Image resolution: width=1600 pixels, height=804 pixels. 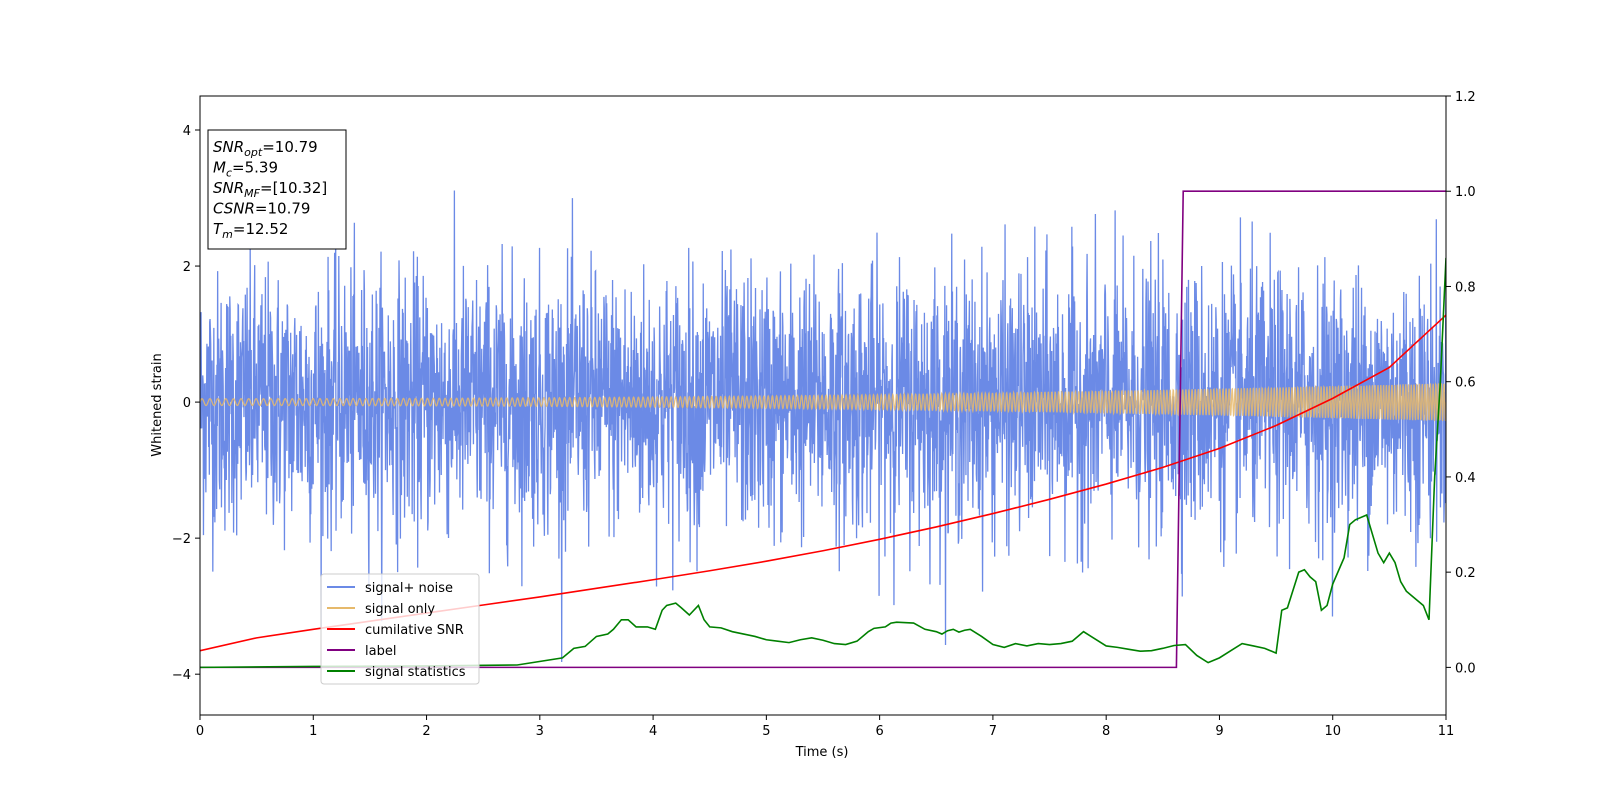 I want to click on y-left-tick-label: 4, so click(x=187, y=131).